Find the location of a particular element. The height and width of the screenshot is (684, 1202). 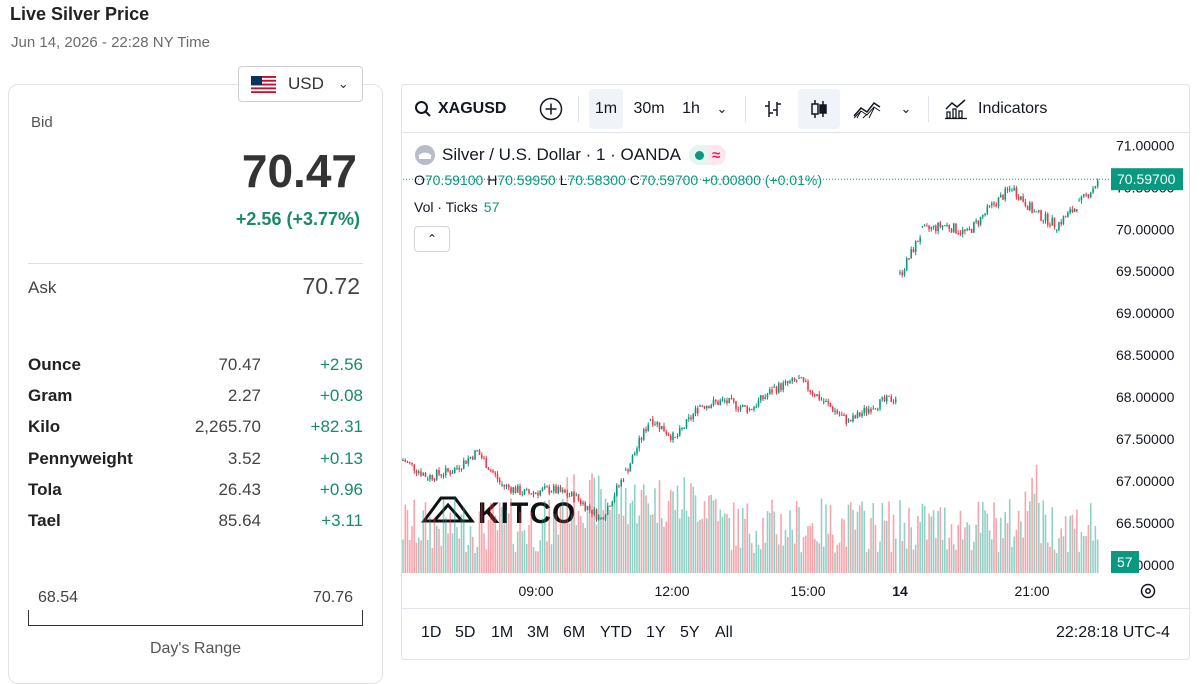

settings-gear-icon is located at coordinates (1148, 591).